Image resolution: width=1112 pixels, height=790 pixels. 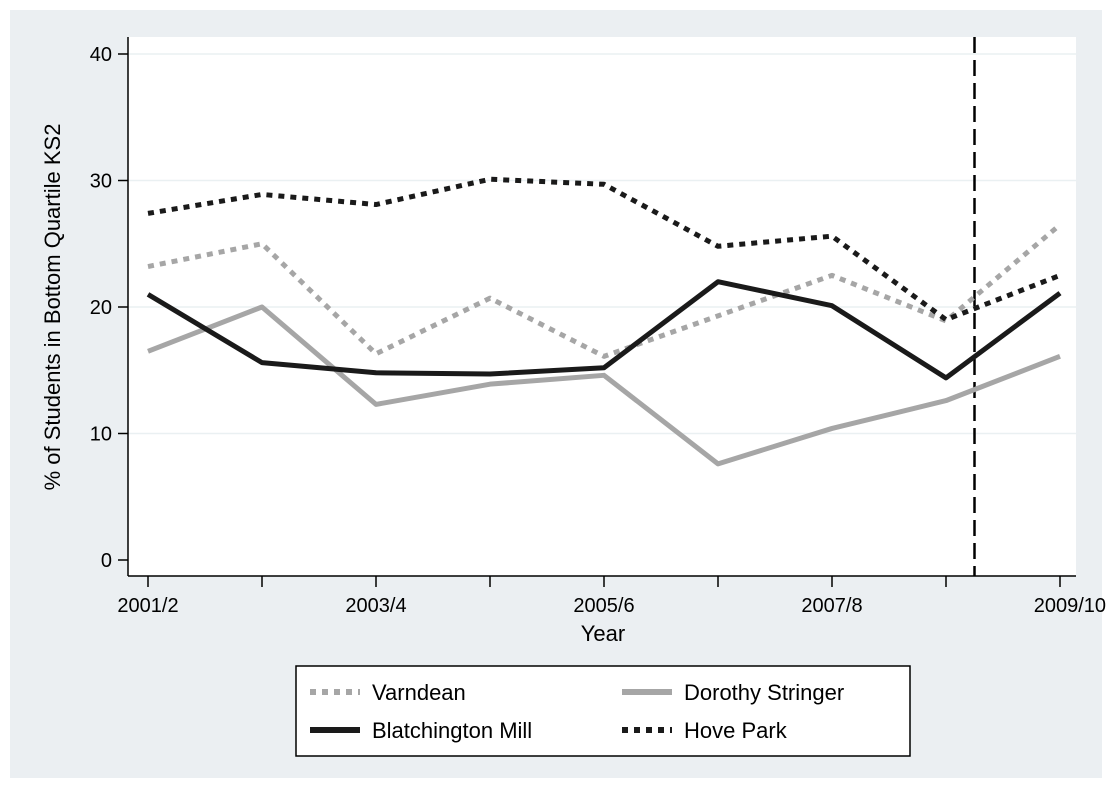 I want to click on x-ticks: 2001/2 2003/4 2005/6 2007/8 2009/10, so click(x=611, y=596).